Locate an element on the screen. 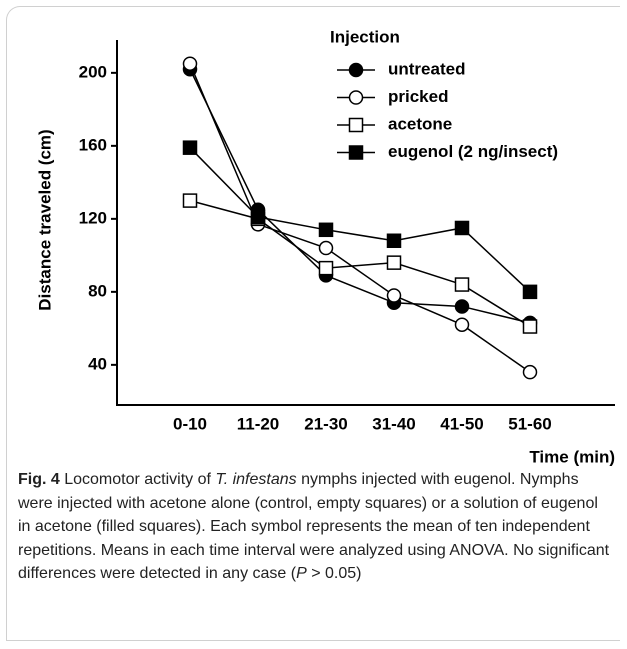 The height and width of the screenshot is (649, 627). y-tick-label: 40 is located at coordinates (97, 363).